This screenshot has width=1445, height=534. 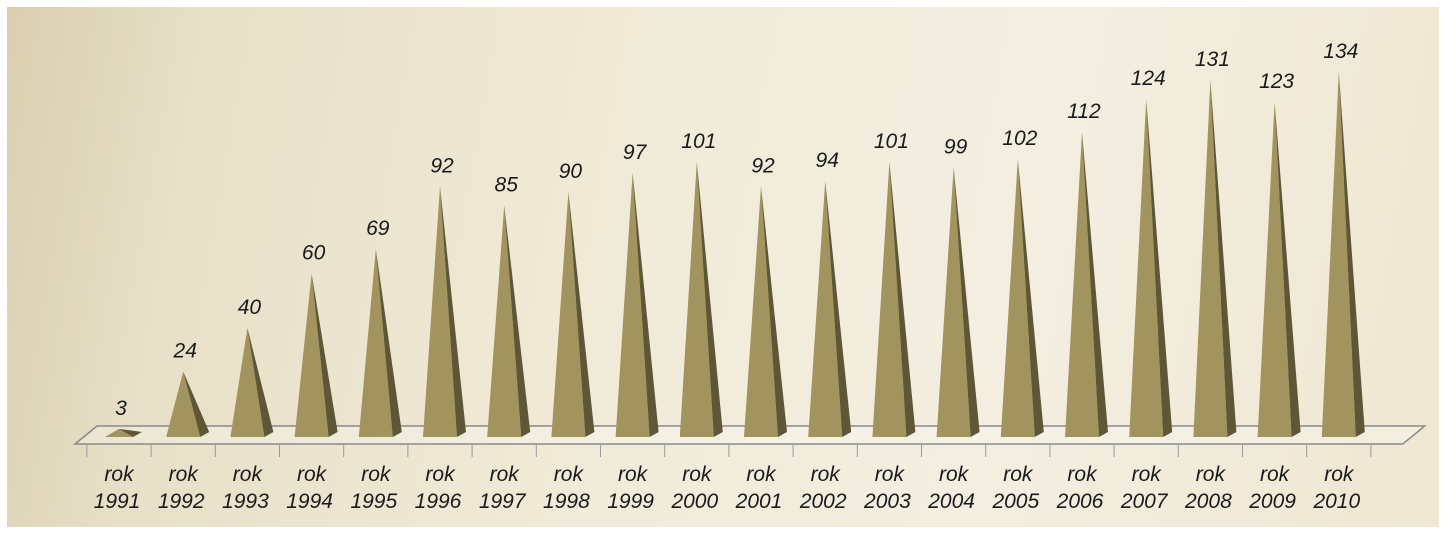 I want to click on bar-2001, so click(x=761, y=311).